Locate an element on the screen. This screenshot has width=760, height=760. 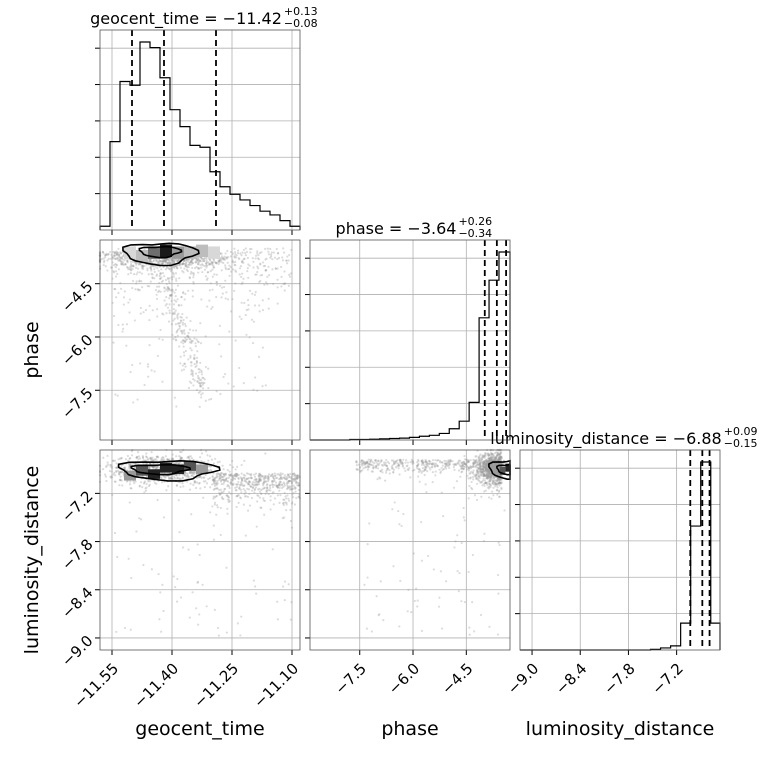
title-lower-error-phase: −0.34 is located at coordinates (475, 233).